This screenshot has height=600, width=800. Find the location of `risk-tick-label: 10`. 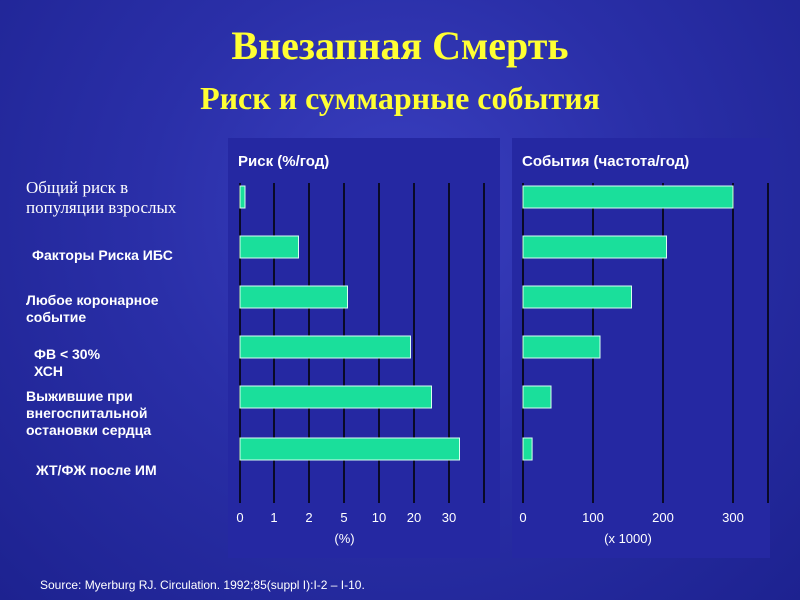

risk-tick-label: 10 is located at coordinates (379, 517).